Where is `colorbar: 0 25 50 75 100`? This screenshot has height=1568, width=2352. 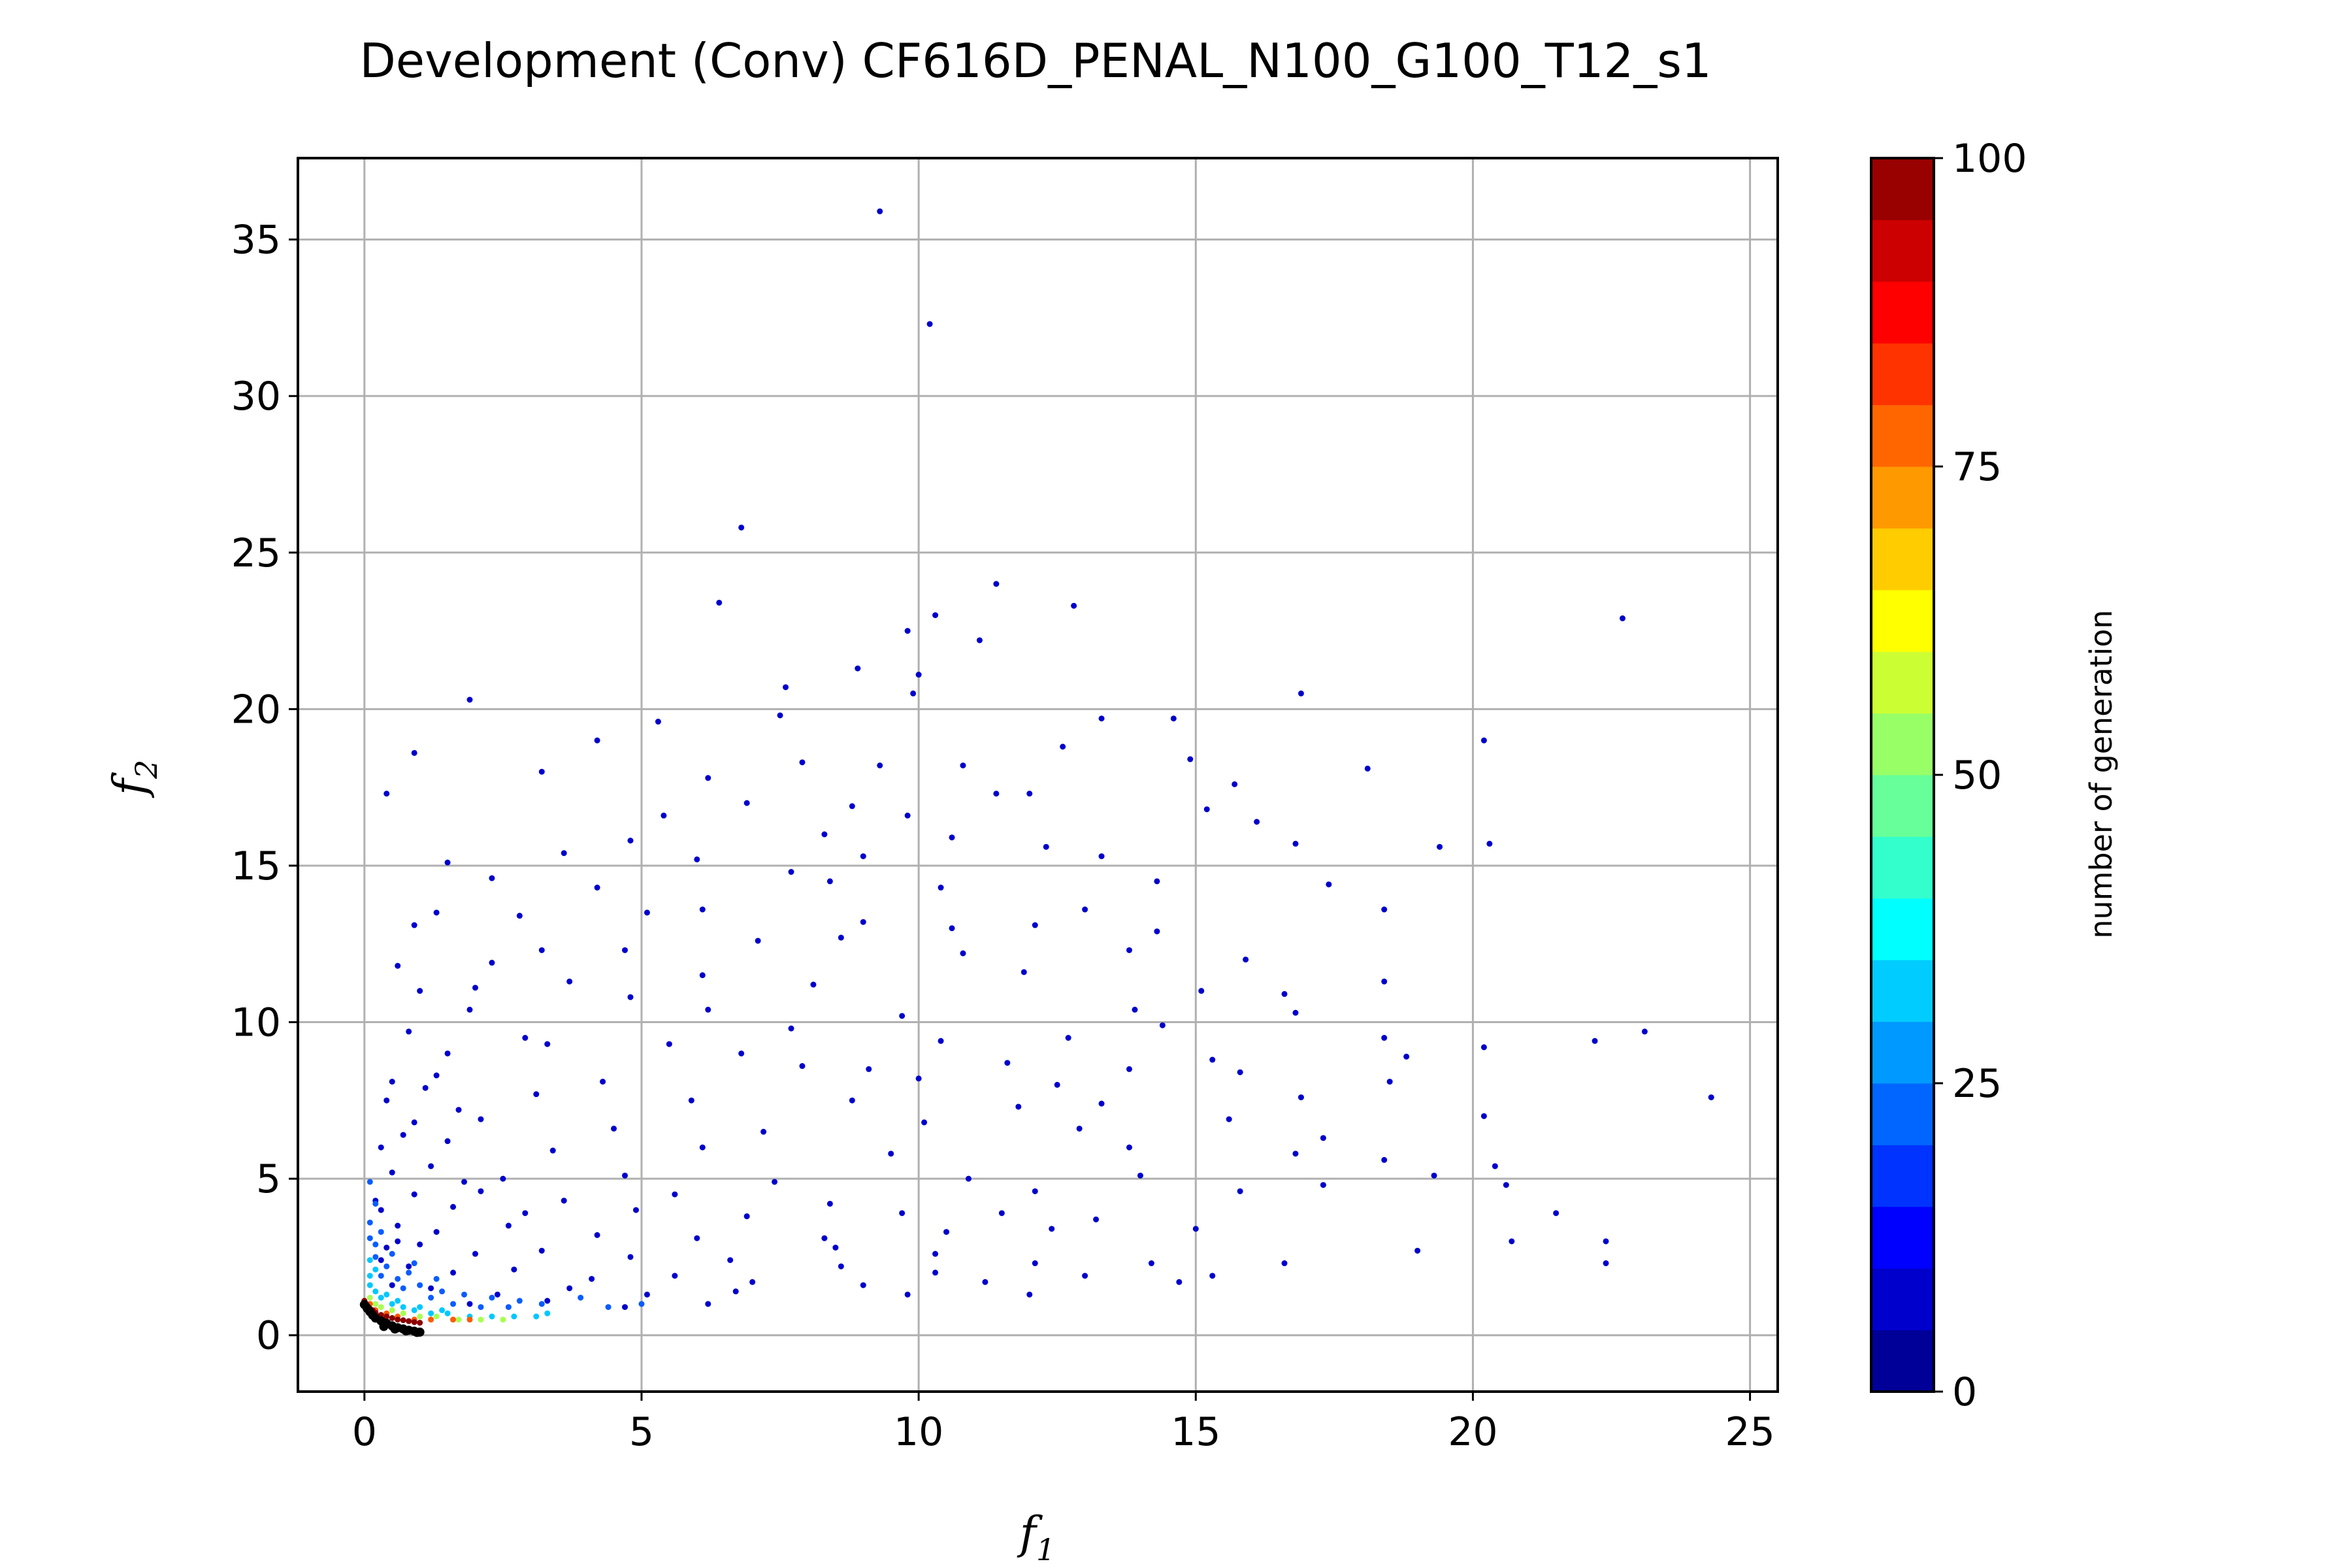
colorbar: 0 25 50 75 100 is located at coordinates (1948, 775).